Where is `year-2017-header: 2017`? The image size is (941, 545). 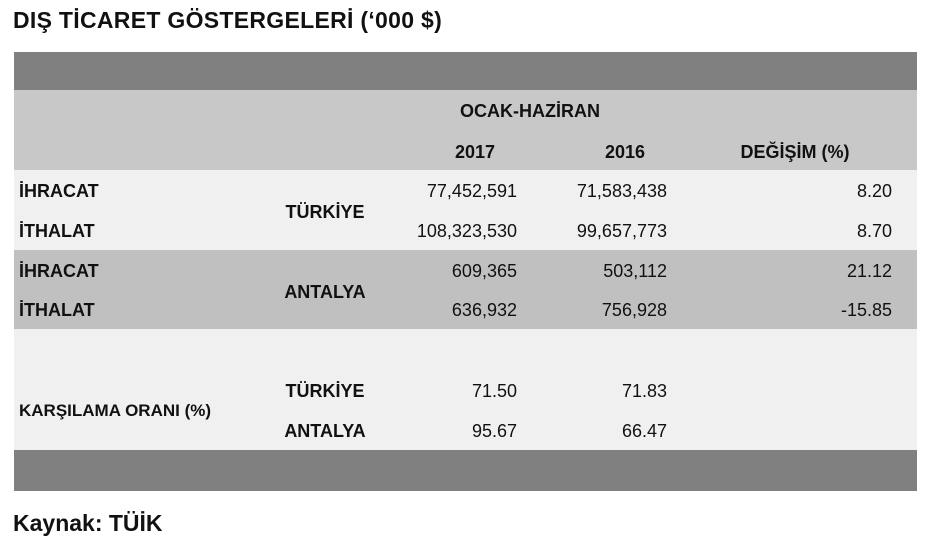
year-2017-header: 2017 is located at coordinates (475, 152).